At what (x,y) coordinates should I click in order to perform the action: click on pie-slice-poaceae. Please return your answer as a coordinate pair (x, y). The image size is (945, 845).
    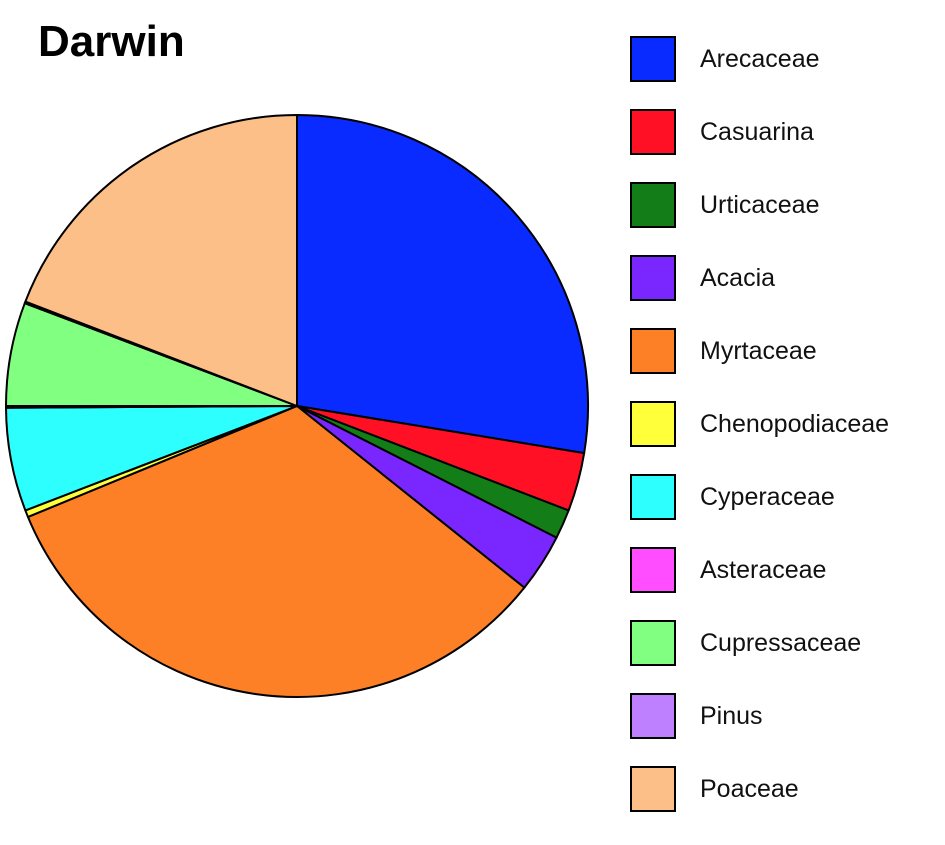
    Looking at the image, I should click on (161, 260).